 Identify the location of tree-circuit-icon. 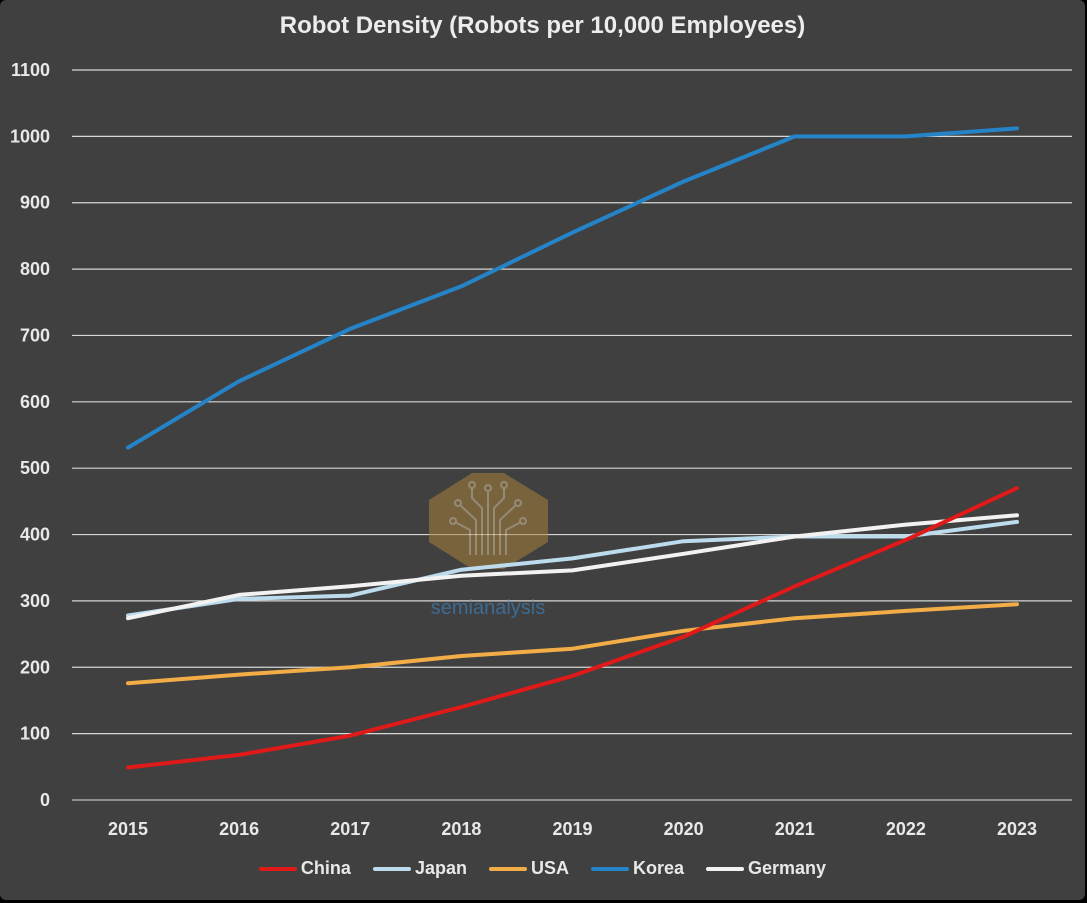
(488, 518).